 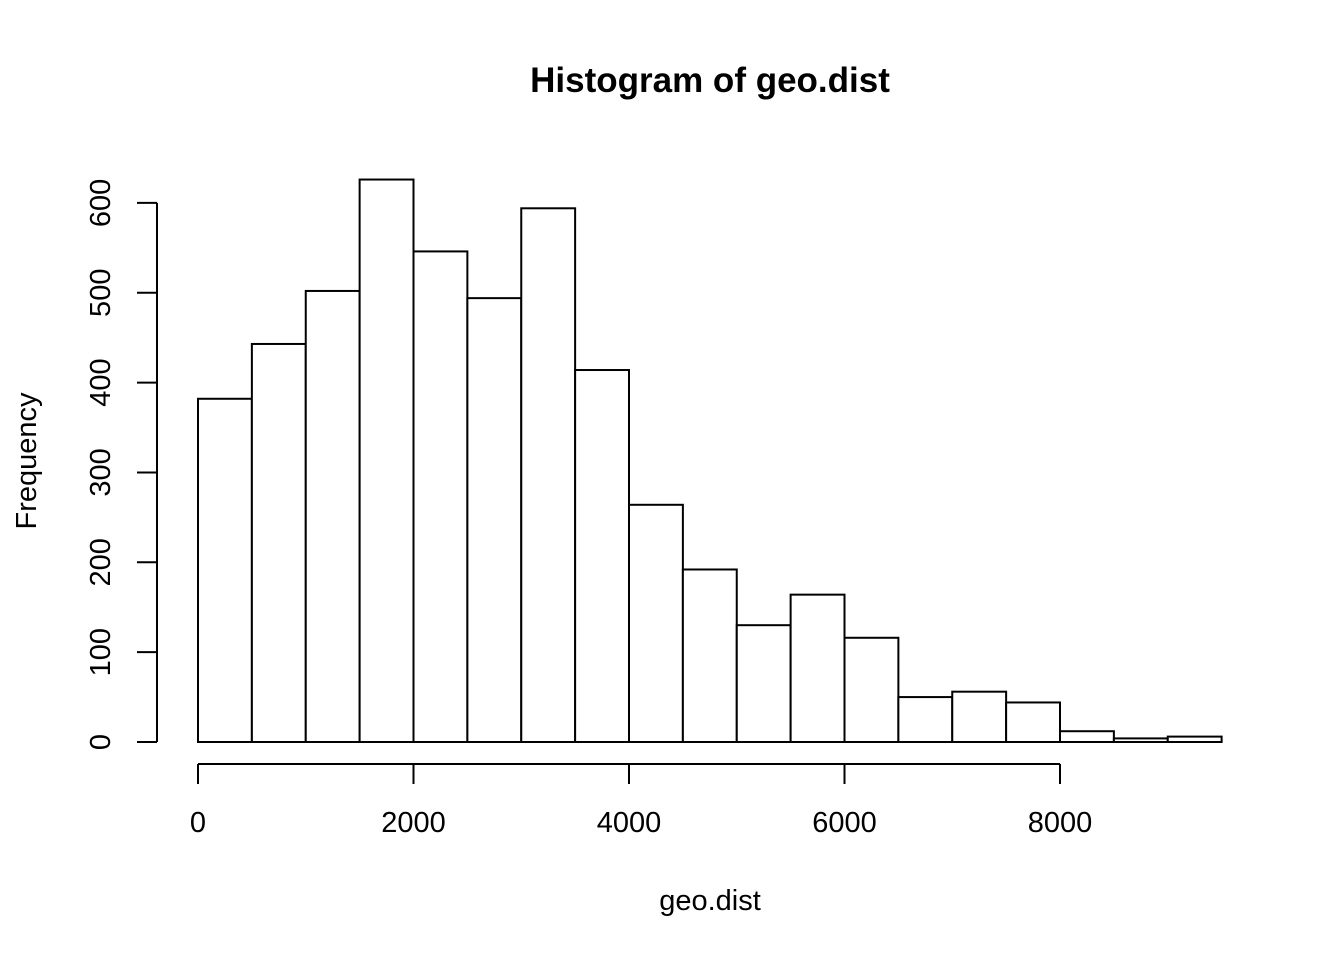 I want to click on y-tick-label: 200, so click(x=101, y=562).